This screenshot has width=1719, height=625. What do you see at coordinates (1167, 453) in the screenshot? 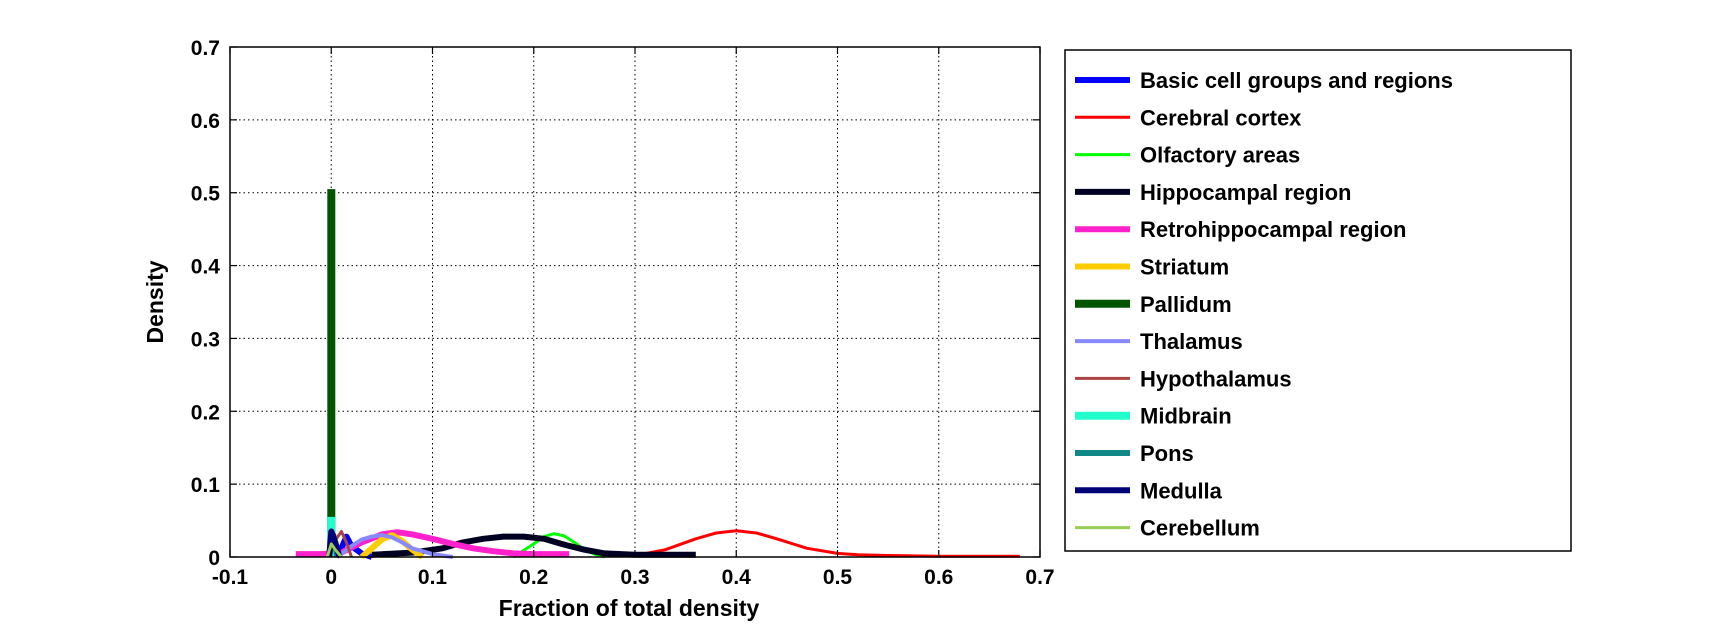
I see `legend-label-pons: Pons` at bounding box center [1167, 453].